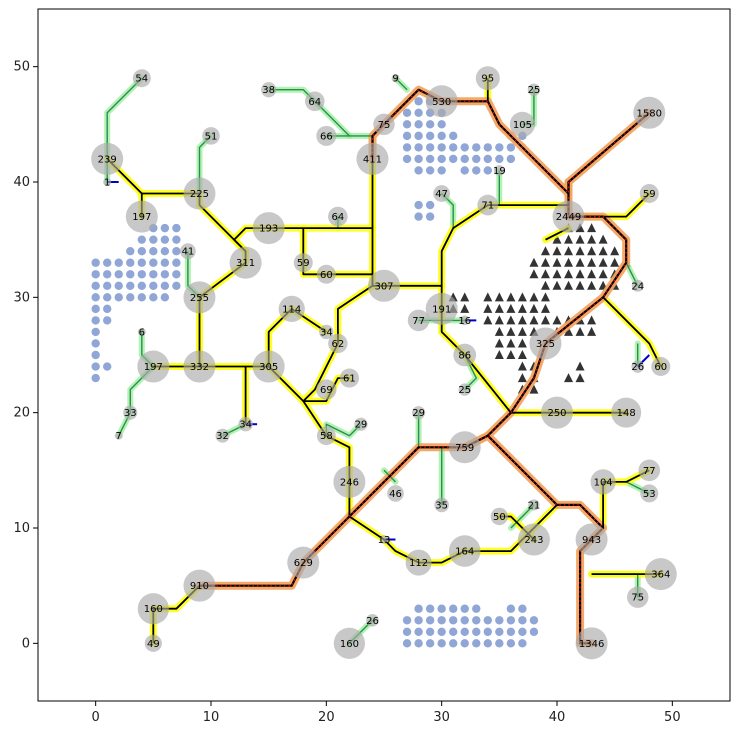 The width and height of the screenshot is (740, 736). What do you see at coordinates (556, 413) in the screenshot?
I see `node-label: 250` at bounding box center [556, 413].